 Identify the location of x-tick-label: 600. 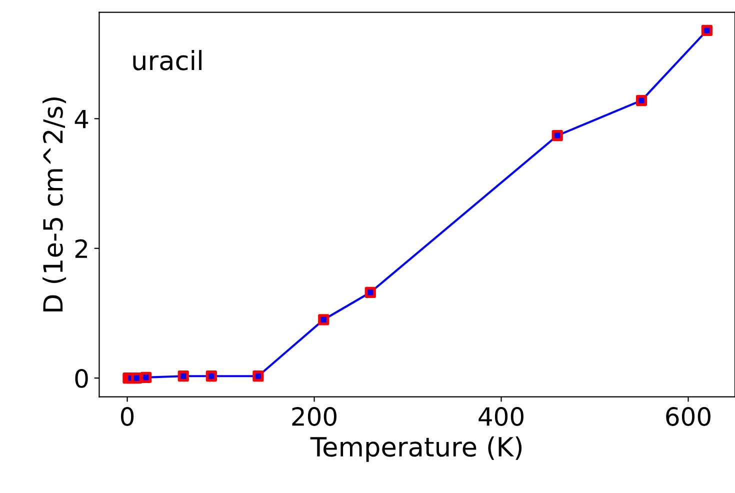
(688, 416).